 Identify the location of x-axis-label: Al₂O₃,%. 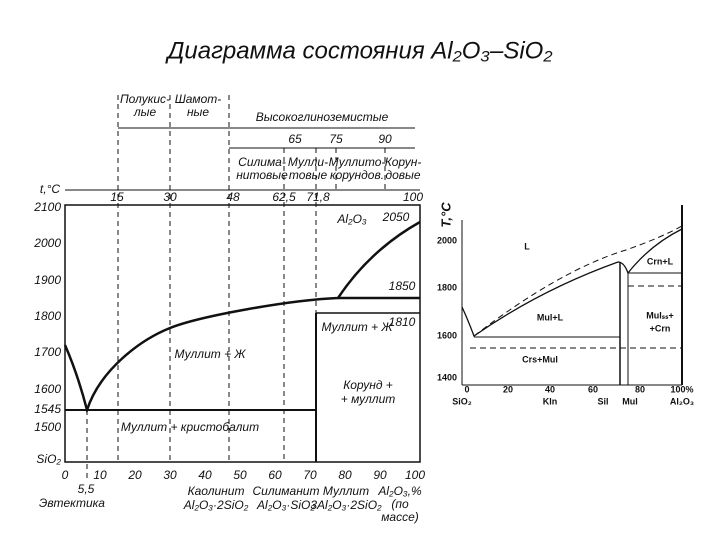
(399, 491).